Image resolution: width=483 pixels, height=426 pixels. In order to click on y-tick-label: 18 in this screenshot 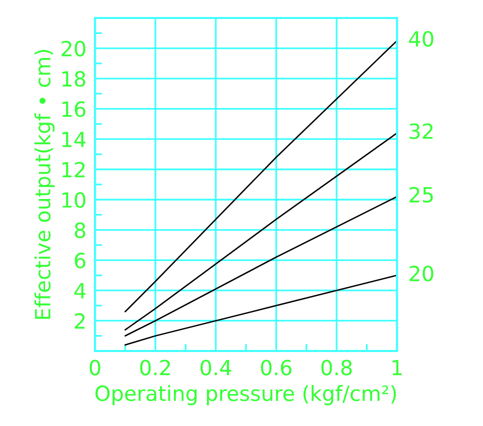, I will do `click(74, 79)`.